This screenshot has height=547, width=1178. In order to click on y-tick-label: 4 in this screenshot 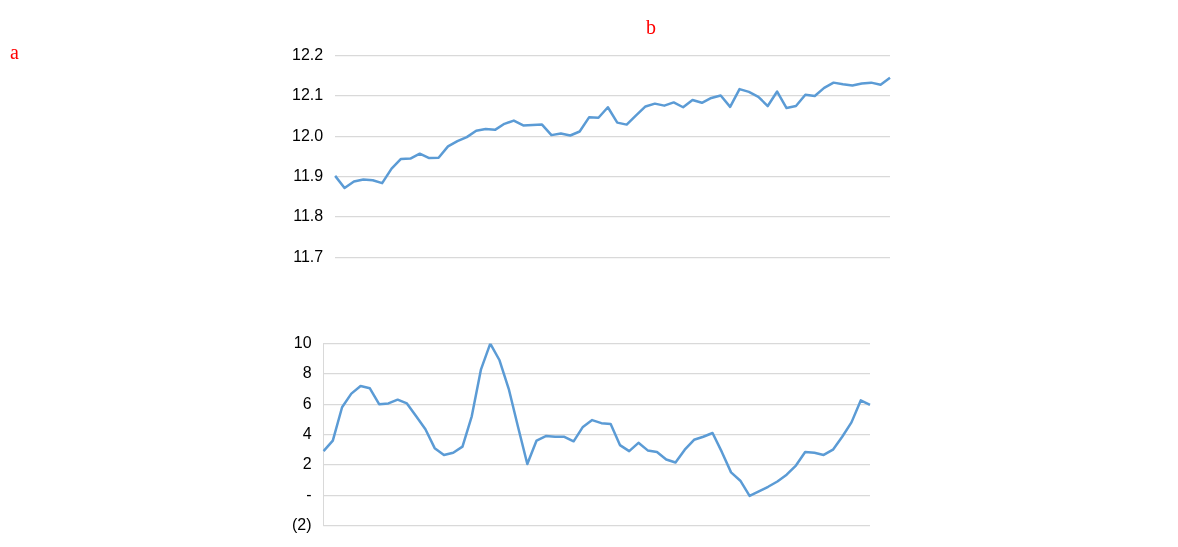, I will do `click(307, 433)`.